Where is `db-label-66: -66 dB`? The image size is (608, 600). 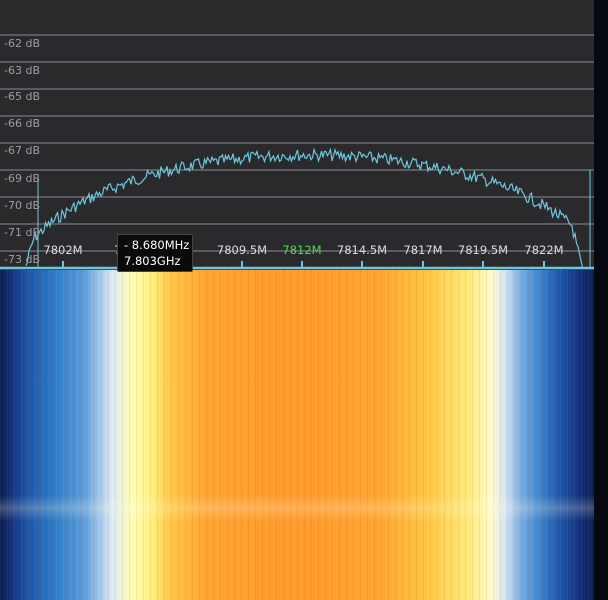
db-label-66: -66 dB is located at coordinates (22, 123).